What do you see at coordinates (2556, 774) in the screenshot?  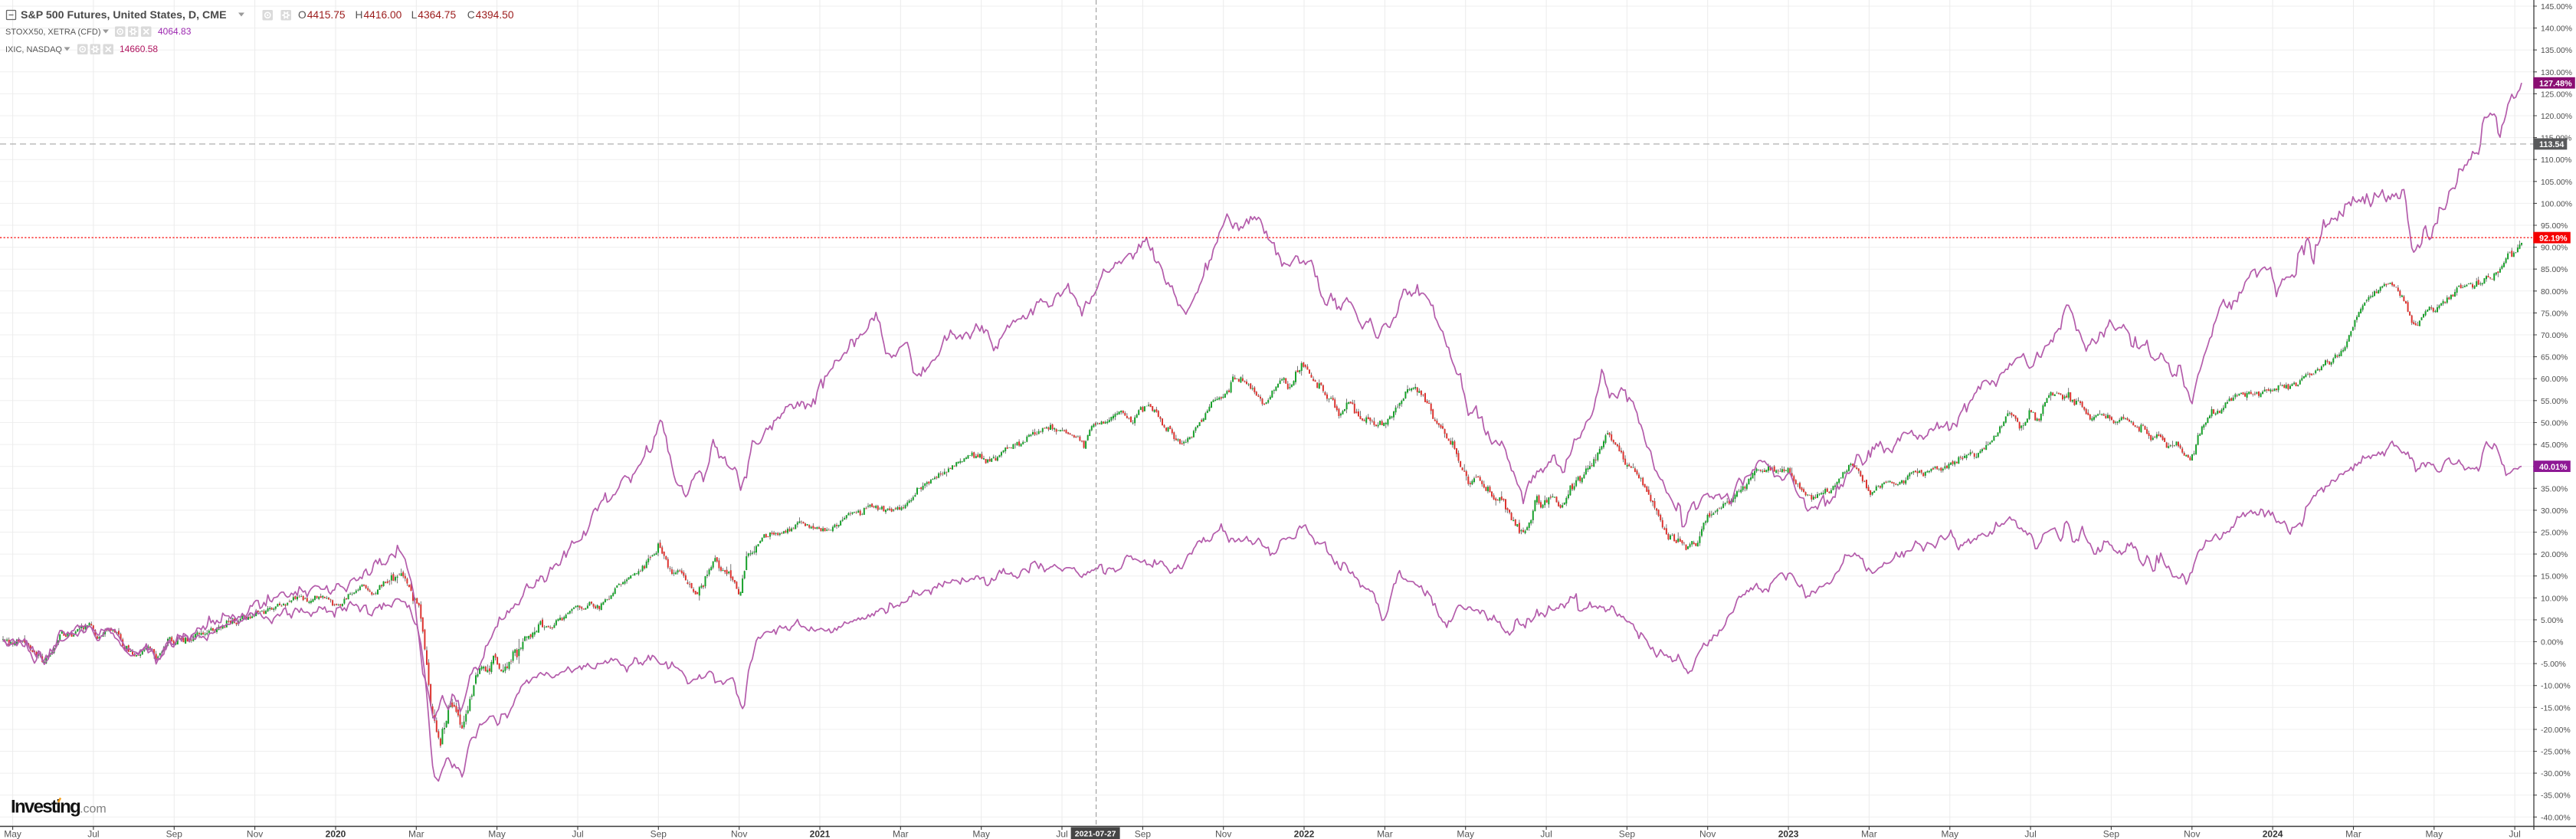 I see `svg-text: -30.00%` at bounding box center [2556, 774].